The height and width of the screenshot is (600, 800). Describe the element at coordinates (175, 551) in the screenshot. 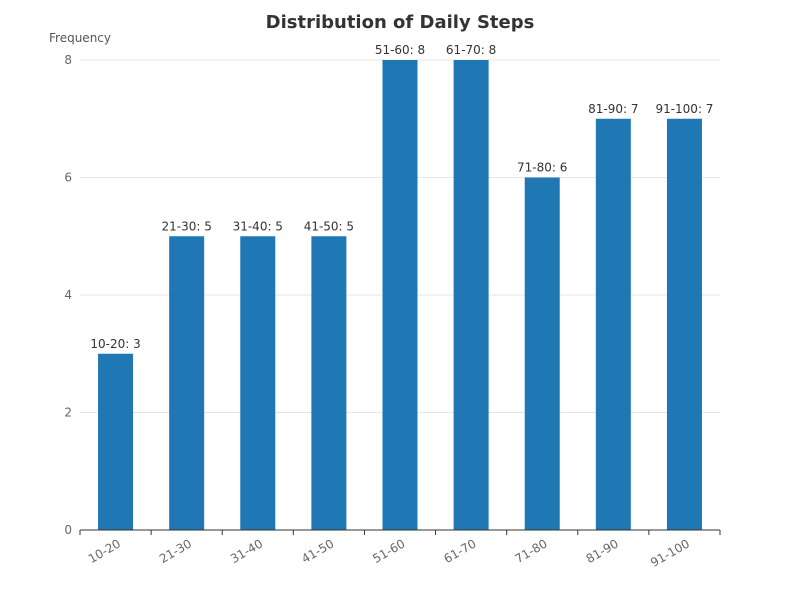

I see `x-tick-label: 21-30` at that location.